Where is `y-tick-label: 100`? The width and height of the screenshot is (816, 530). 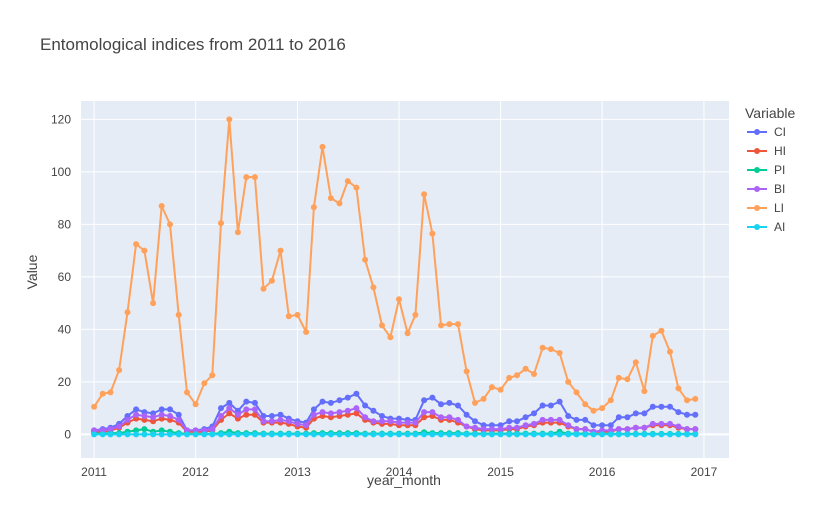
y-tick-label: 100 is located at coordinates (61, 172).